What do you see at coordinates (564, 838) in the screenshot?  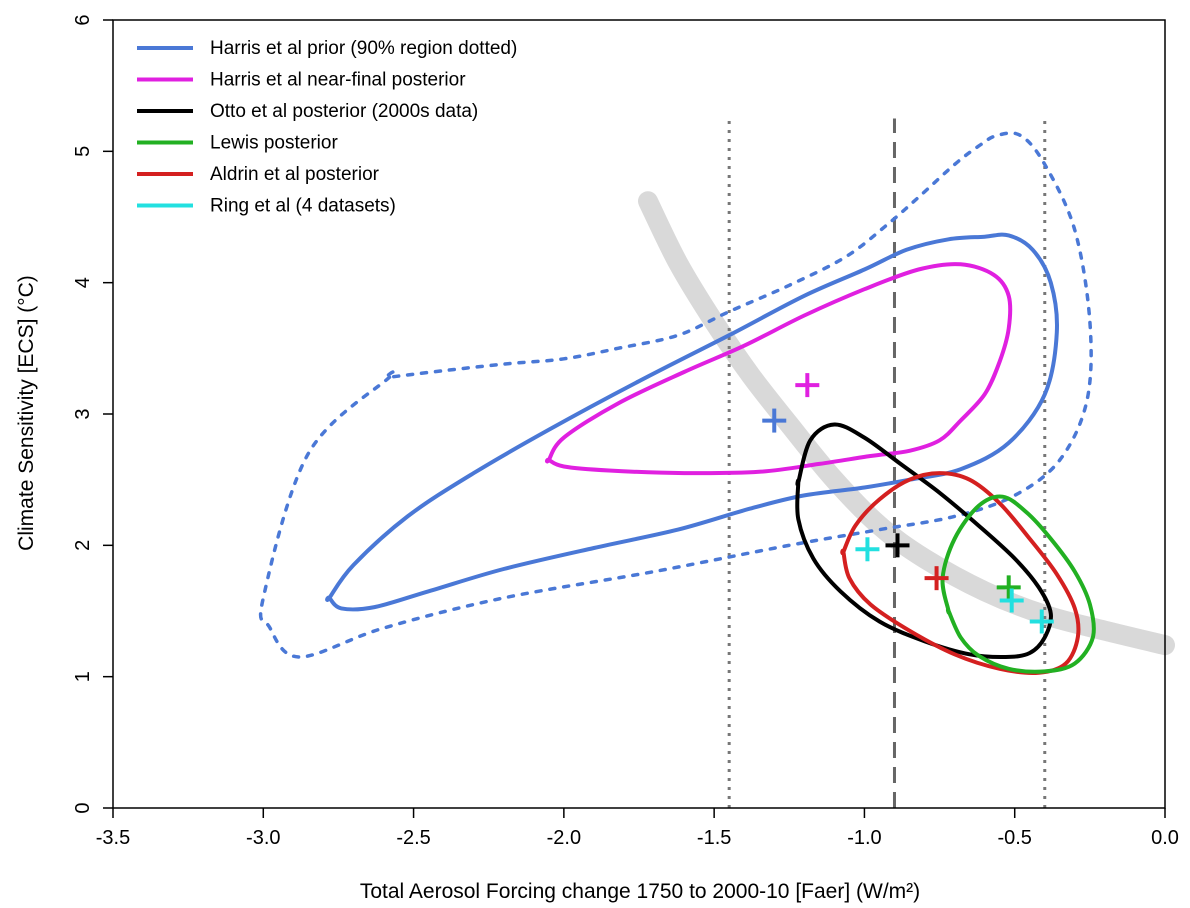 I see `x-tick-label: -2.0` at bounding box center [564, 838].